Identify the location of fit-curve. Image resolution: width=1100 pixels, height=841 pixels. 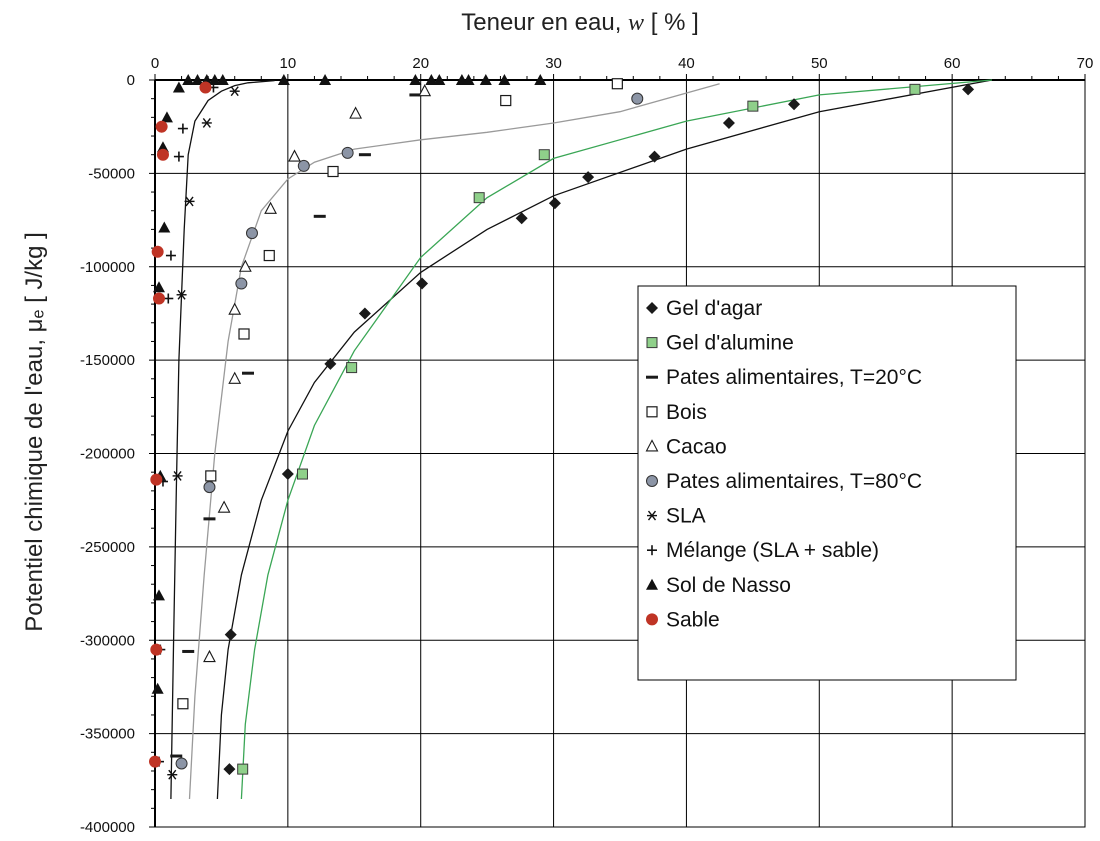
(222, 439).